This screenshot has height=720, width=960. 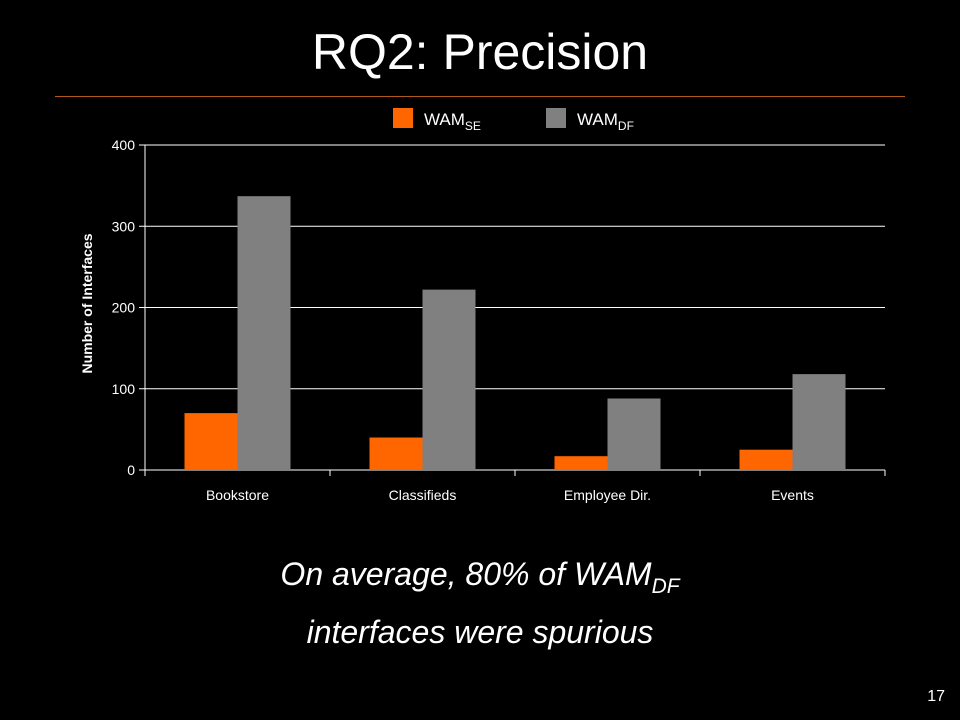 I want to click on legend-swatch-se, so click(x=403, y=118).